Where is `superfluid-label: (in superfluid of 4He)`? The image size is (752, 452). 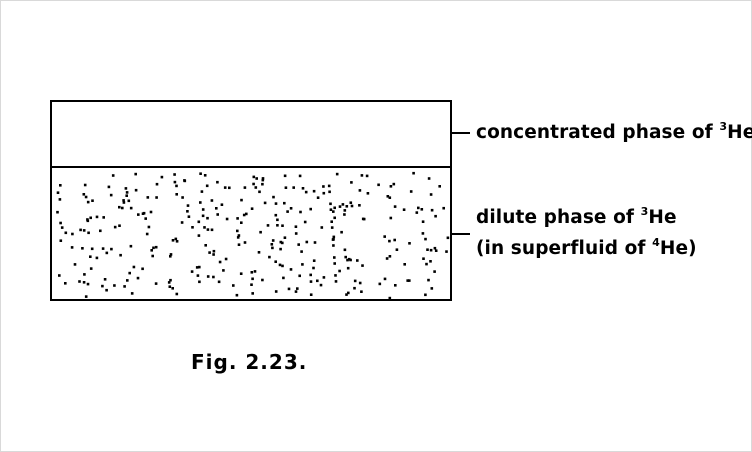
superfluid-label: (in superfluid of 4He) is located at coordinates (586, 247).